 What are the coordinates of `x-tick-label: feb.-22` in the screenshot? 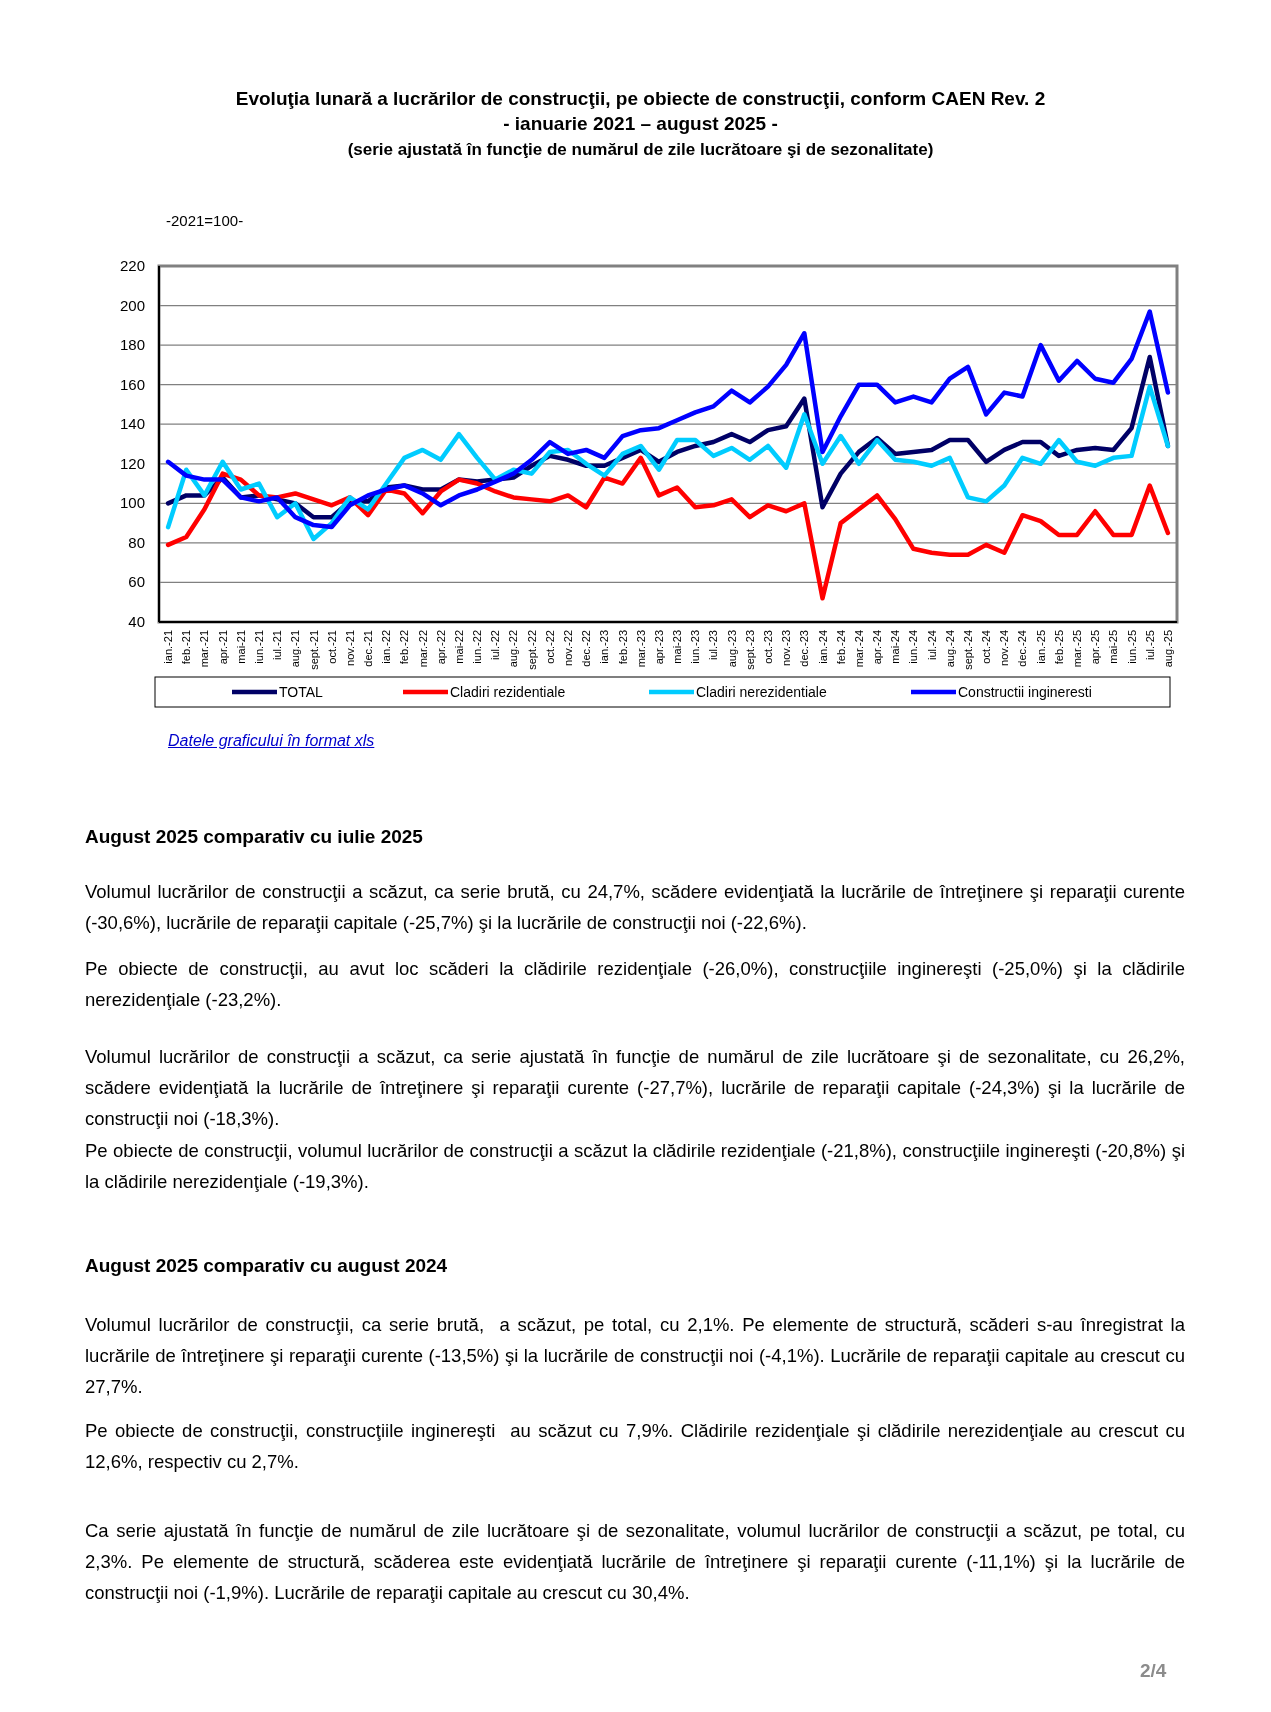 It's located at (404, 647).